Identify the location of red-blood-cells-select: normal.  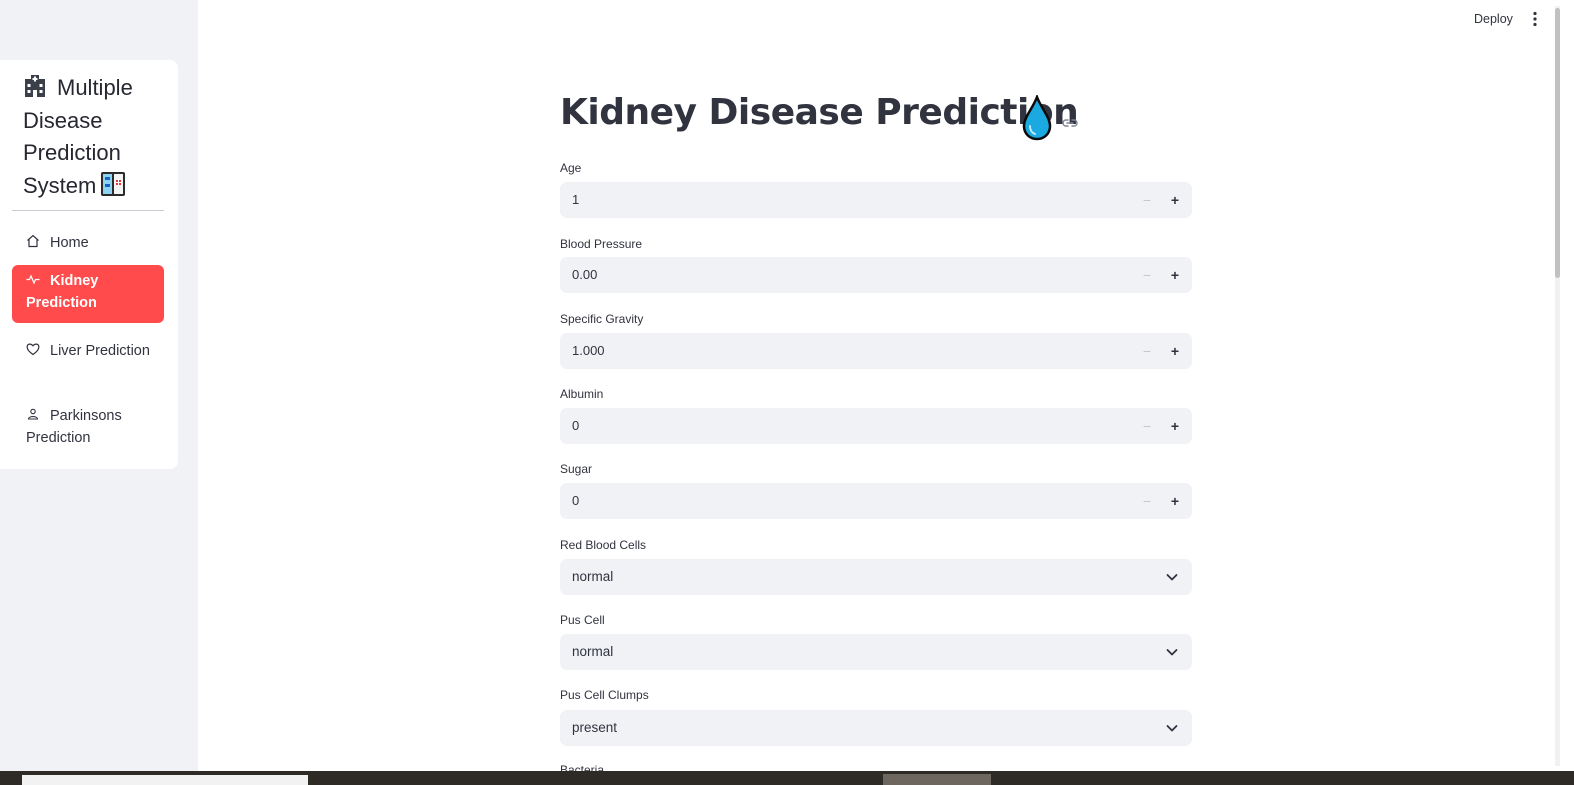
(876, 577).